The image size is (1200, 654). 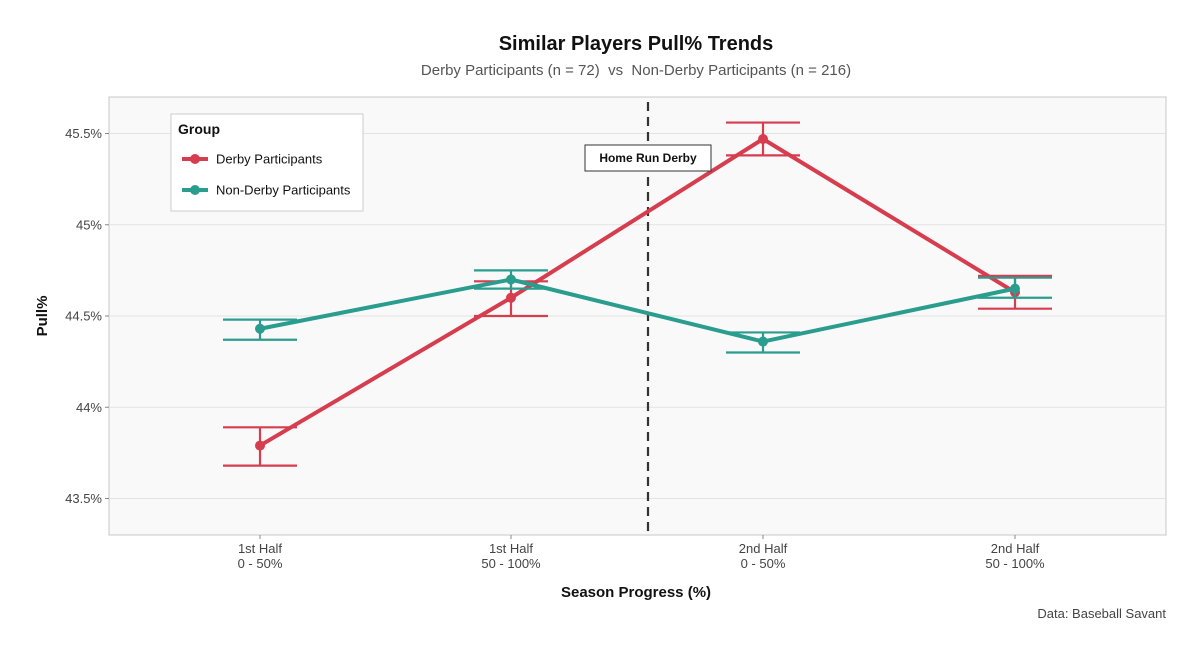 I want to click on y-tick-label: 45%, so click(x=89, y=224).